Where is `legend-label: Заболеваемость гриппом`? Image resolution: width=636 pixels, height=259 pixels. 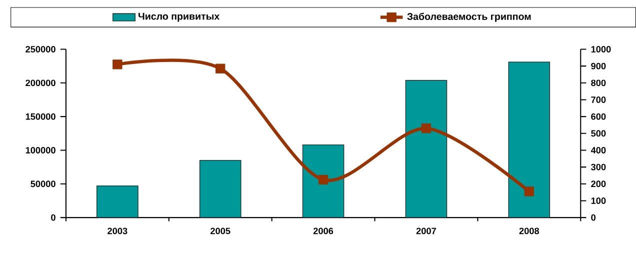
legend-label: Заболеваемость гриппом is located at coordinates (469, 17).